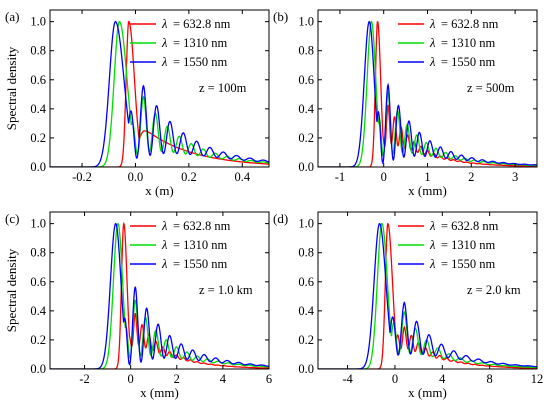  Describe the element at coordinates (242, 177) in the screenshot. I see `x-tick-label: 0.4` at that location.